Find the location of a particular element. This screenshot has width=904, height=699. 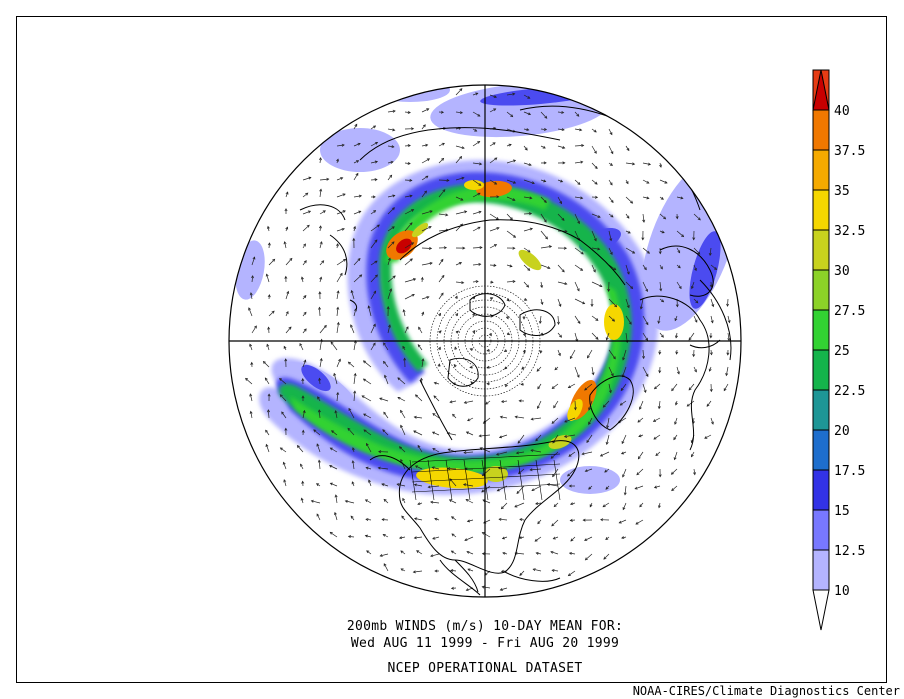

speed-contour is located at coordinates (614, 322).